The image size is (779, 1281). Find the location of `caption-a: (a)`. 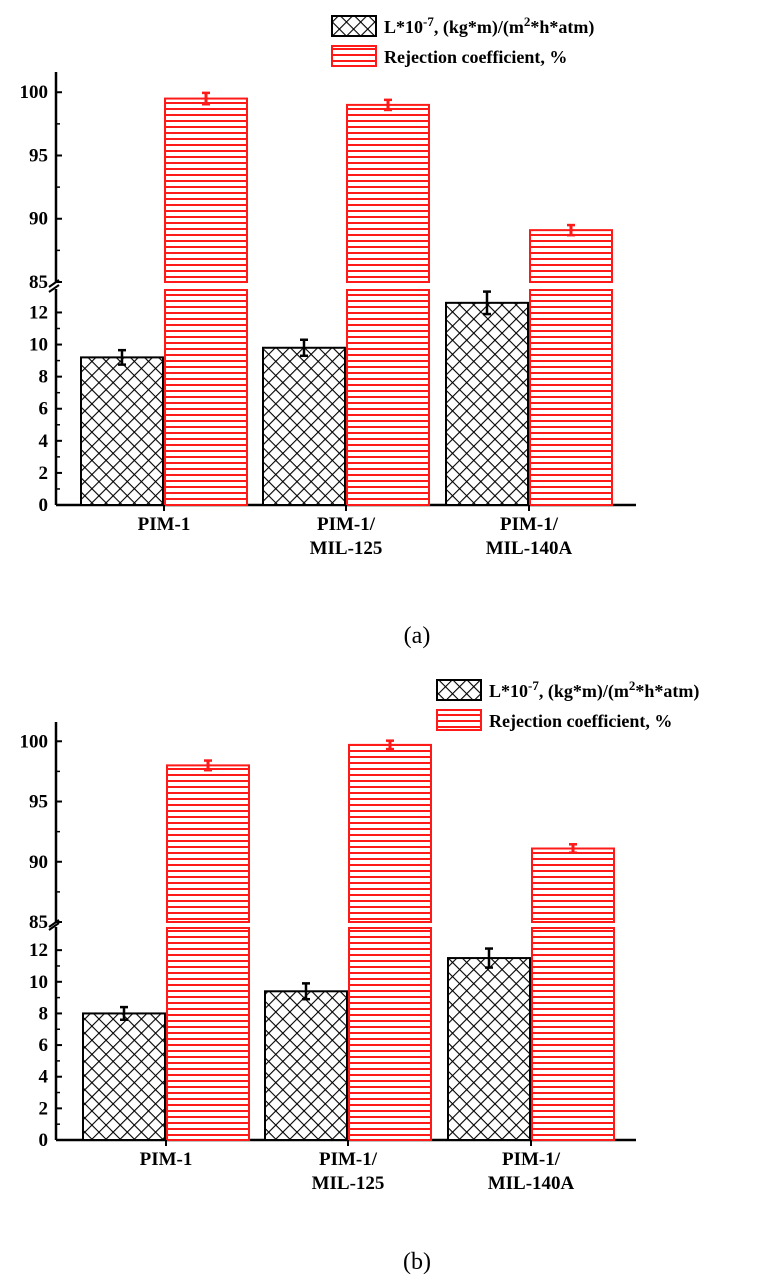

caption-a: (a) is located at coordinates (417, 636).